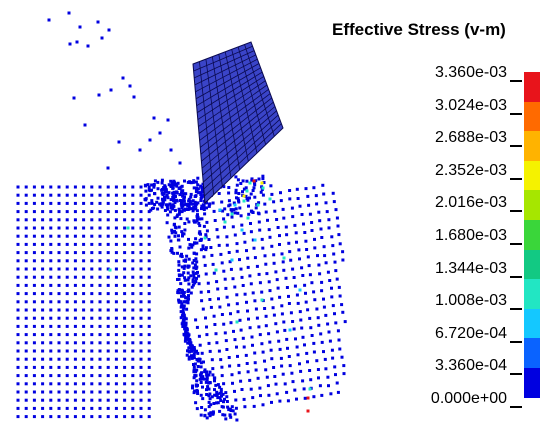  I want to click on plate-mesh-line, so click(240, 148).